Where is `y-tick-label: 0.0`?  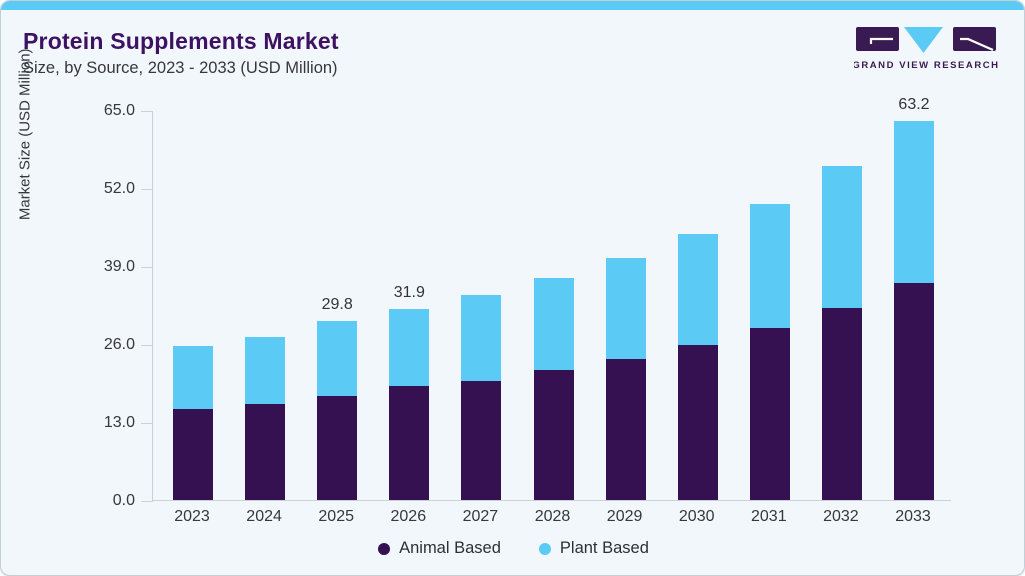
y-tick-label: 0.0 is located at coordinates (123, 500).